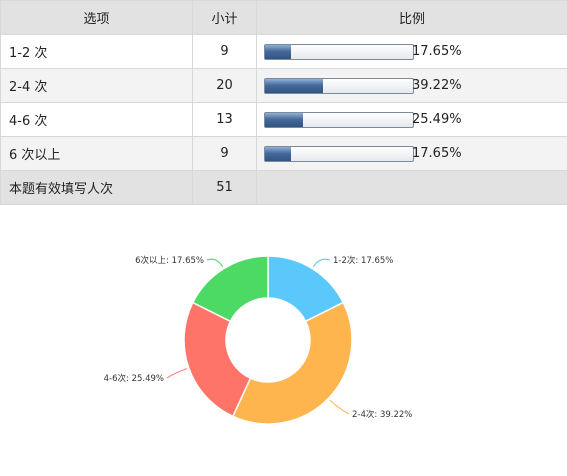 The image size is (567, 476). I want to click on option-label: 6 次以上, so click(96, 153).